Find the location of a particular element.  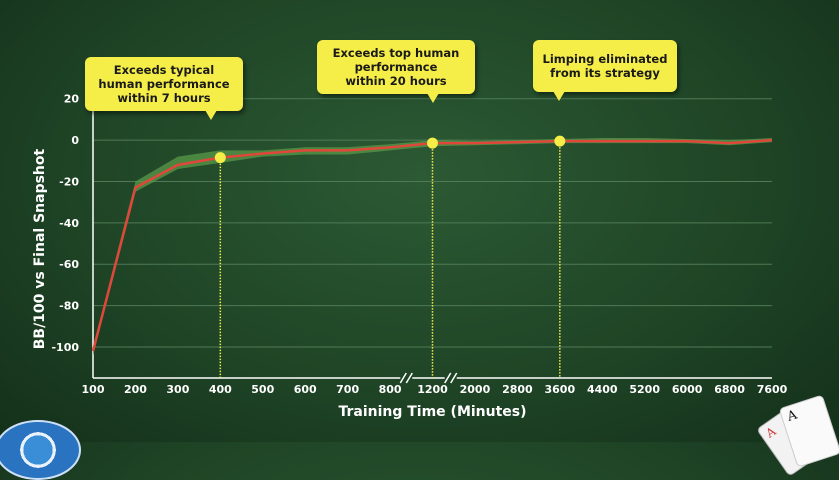

annotation-3-line-1: Limping eliminated is located at coordinates (605, 59).